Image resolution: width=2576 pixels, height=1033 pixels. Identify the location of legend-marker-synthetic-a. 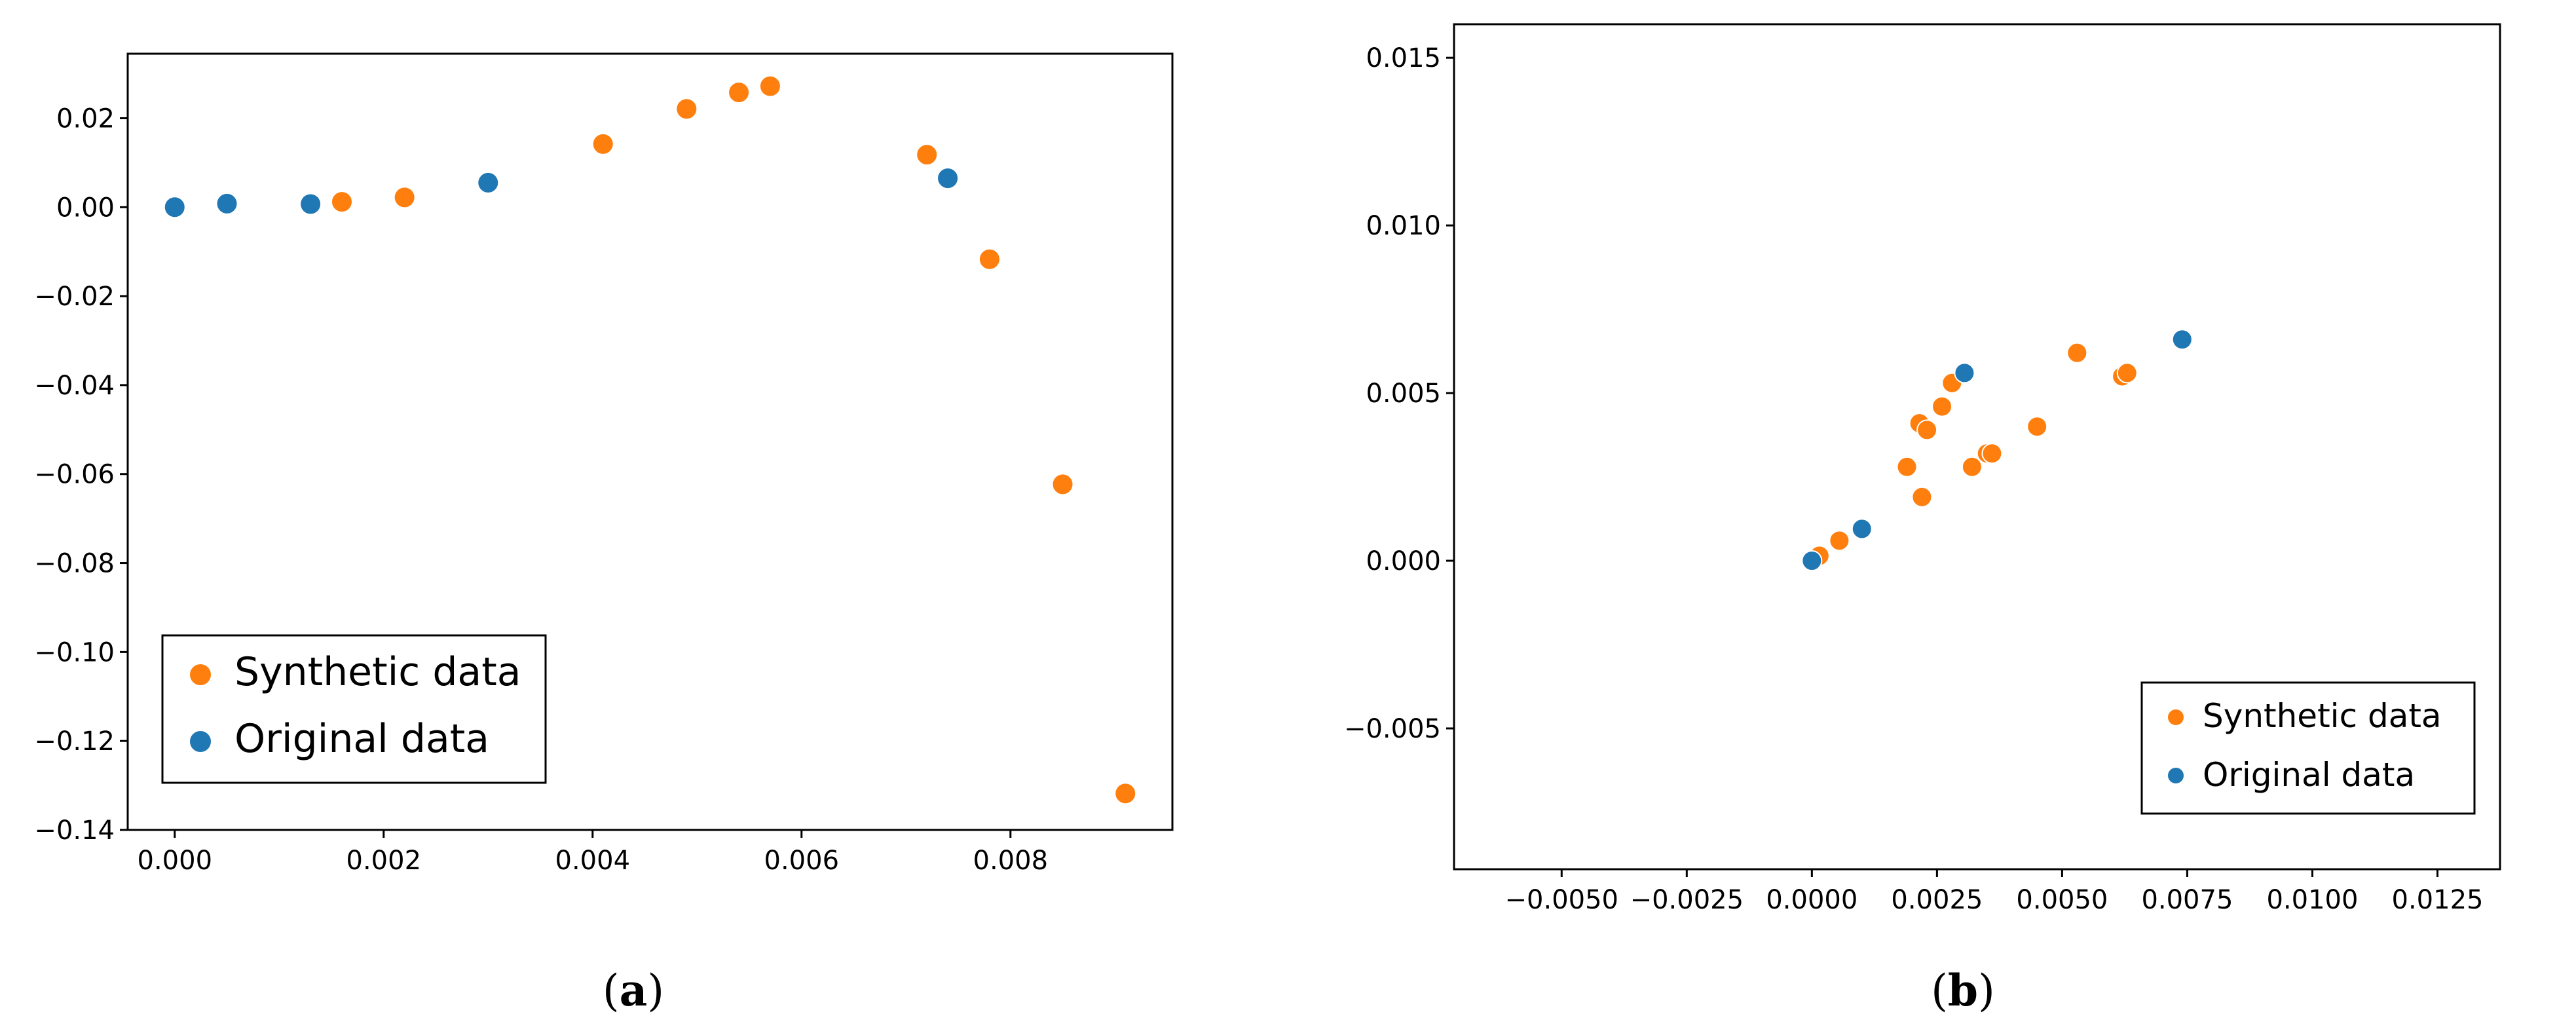
(200, 674).